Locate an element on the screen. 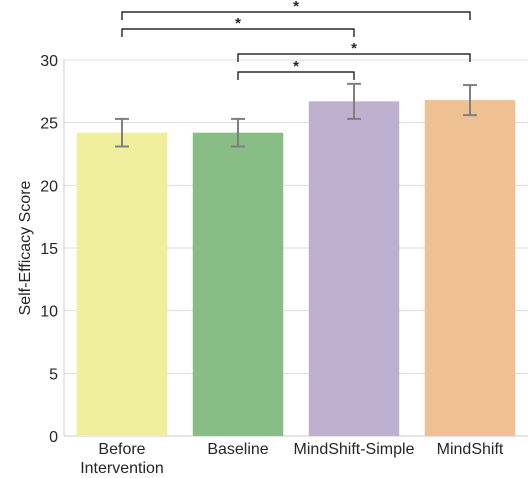 Image resolution: width=530 pixels, height=478 pixels. y-tick-label: 0 is located at coordinates (53, 437).